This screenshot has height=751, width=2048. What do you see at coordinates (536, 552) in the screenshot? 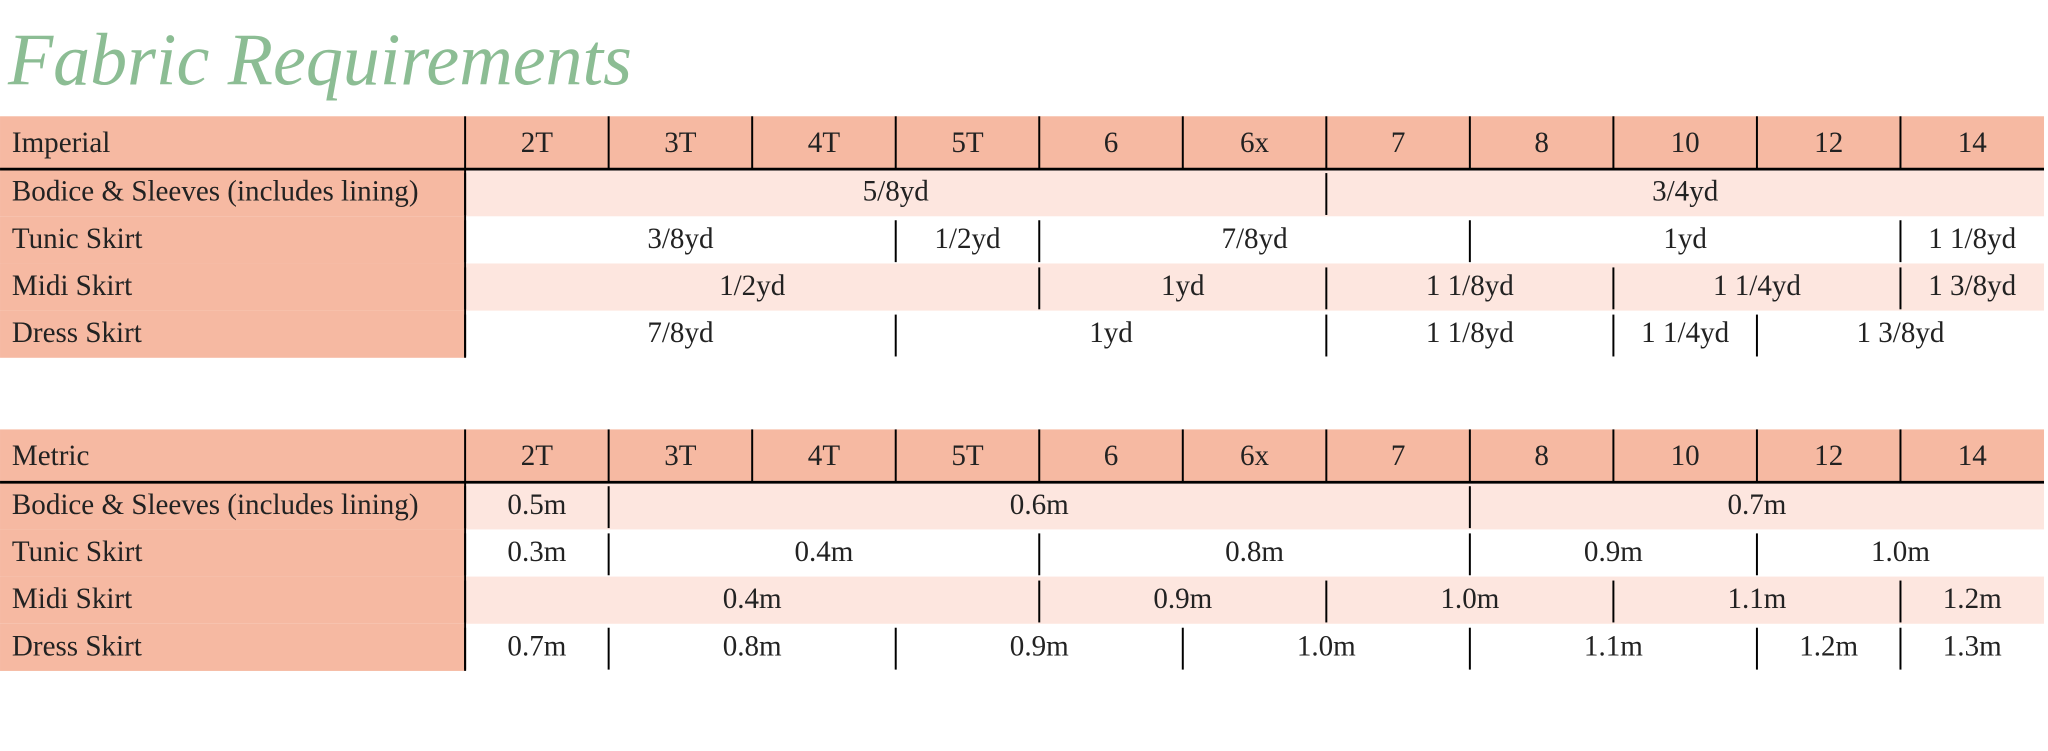
I see `cell: 0.3m` at bounding box center [536, 552].